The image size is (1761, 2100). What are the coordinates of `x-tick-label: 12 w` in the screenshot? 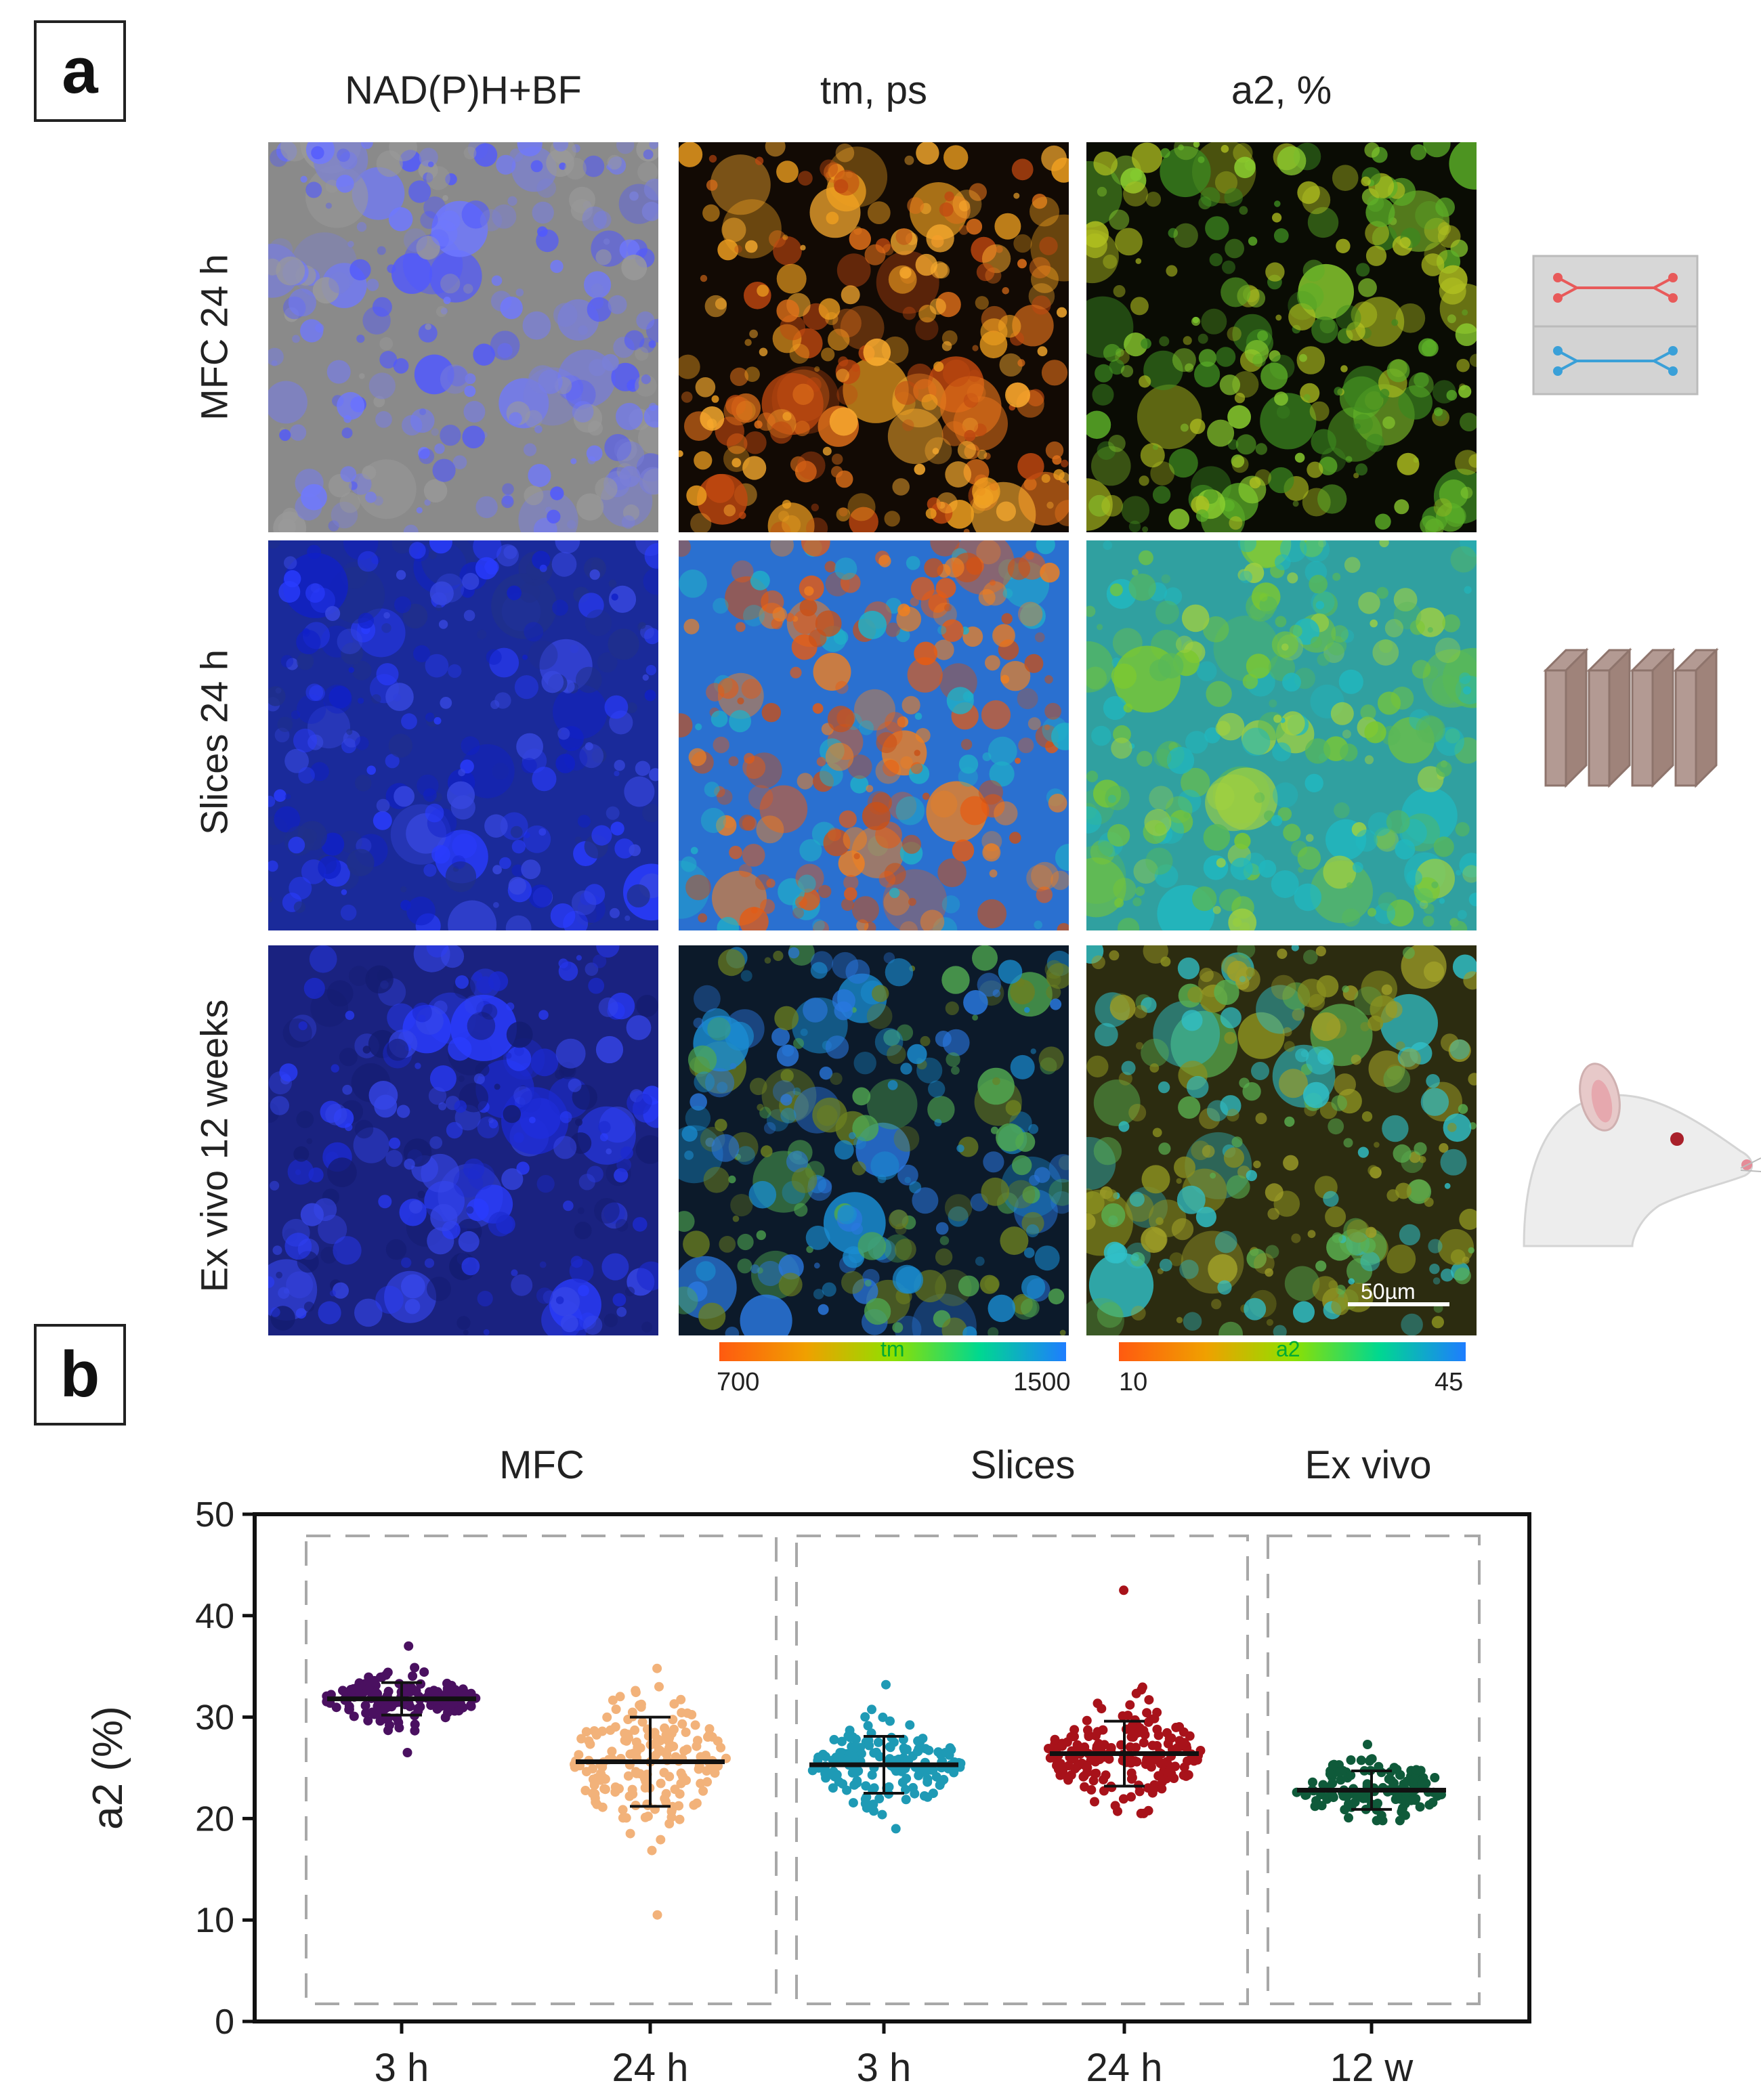 It's located at (1372, 2068).